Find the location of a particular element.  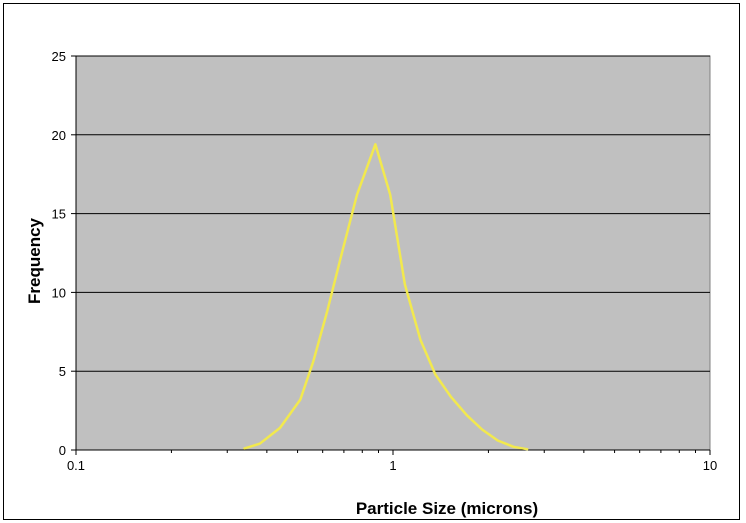

y-tick-label: 15 is located at coordinates (59, 214).